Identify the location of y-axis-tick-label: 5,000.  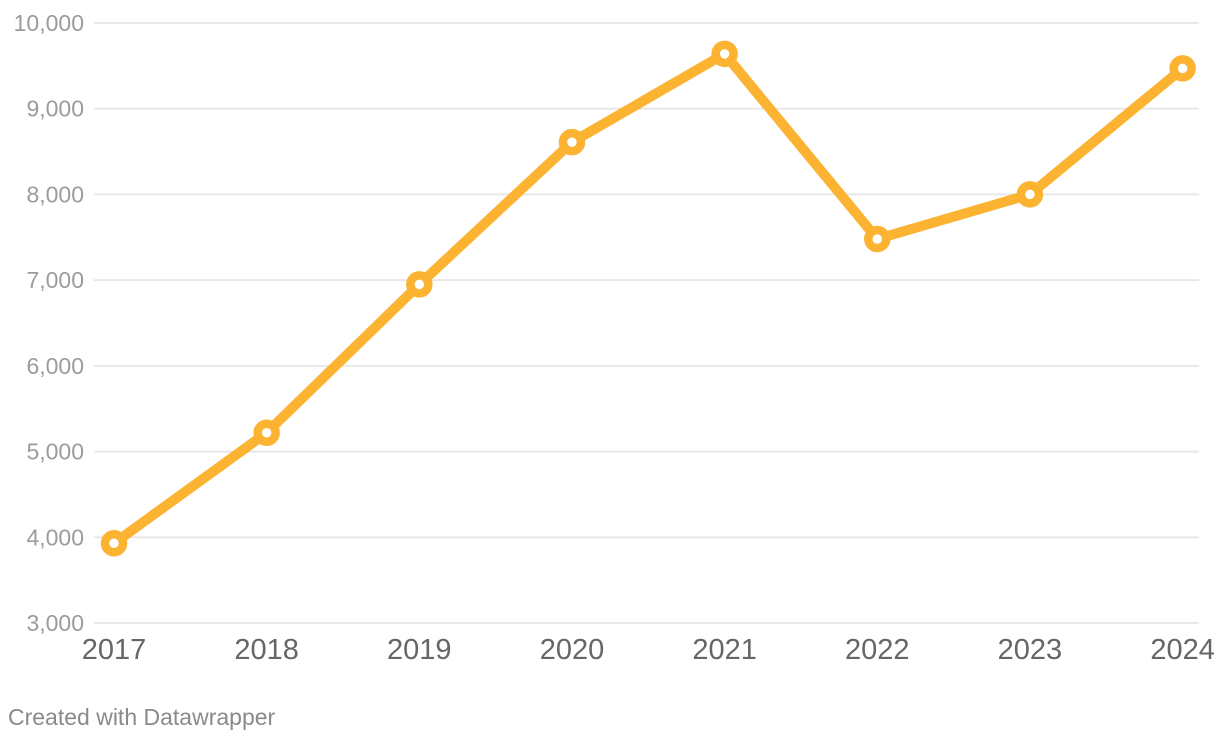
(55, 452).